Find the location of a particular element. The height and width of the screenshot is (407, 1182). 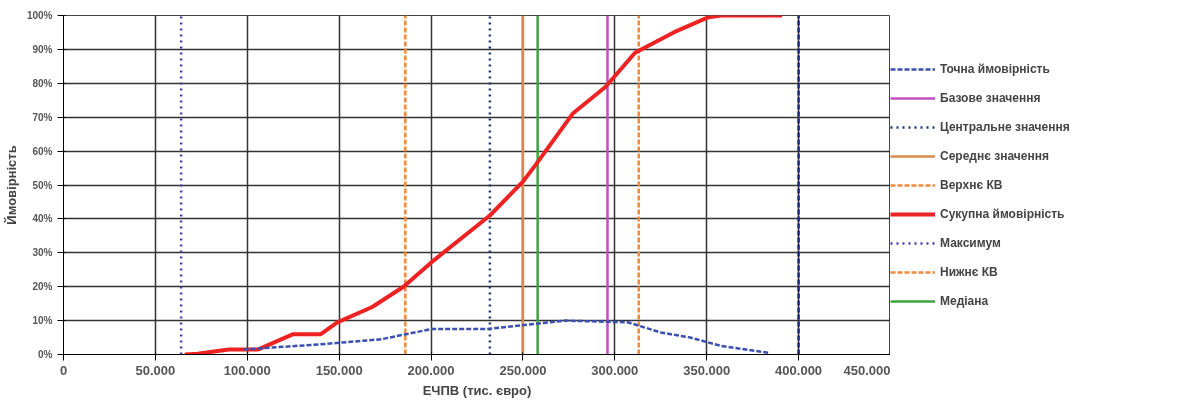

y-tick-label: 70% is located at coordinates (42, 117).